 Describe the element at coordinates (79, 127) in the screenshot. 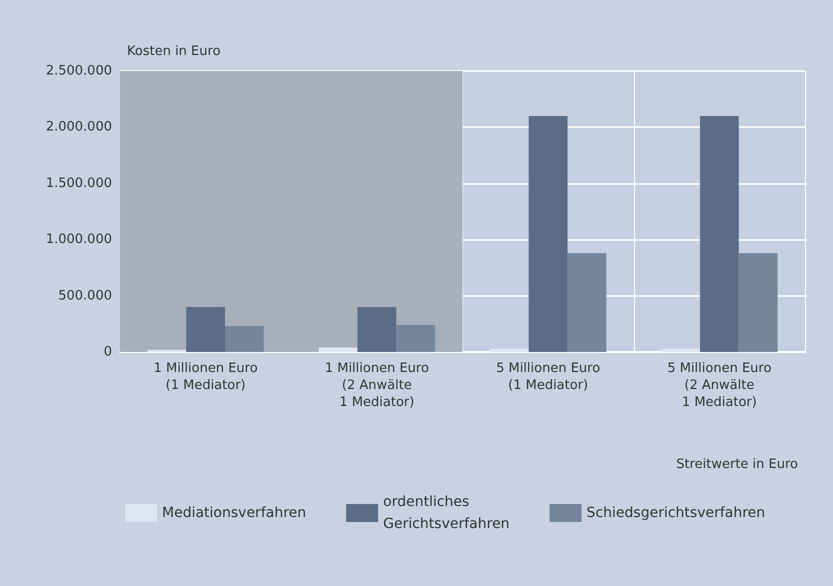

I see `y-tick-label: 2.000.000` at that location.